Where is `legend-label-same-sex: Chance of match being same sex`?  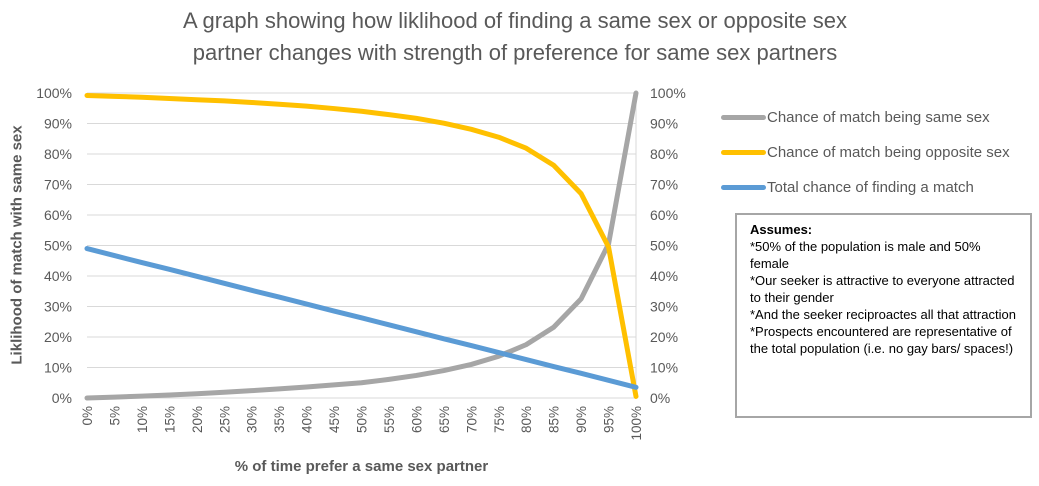 legend-label-same-sex: Chance of match being same sex is located at coordinates (878, 117).